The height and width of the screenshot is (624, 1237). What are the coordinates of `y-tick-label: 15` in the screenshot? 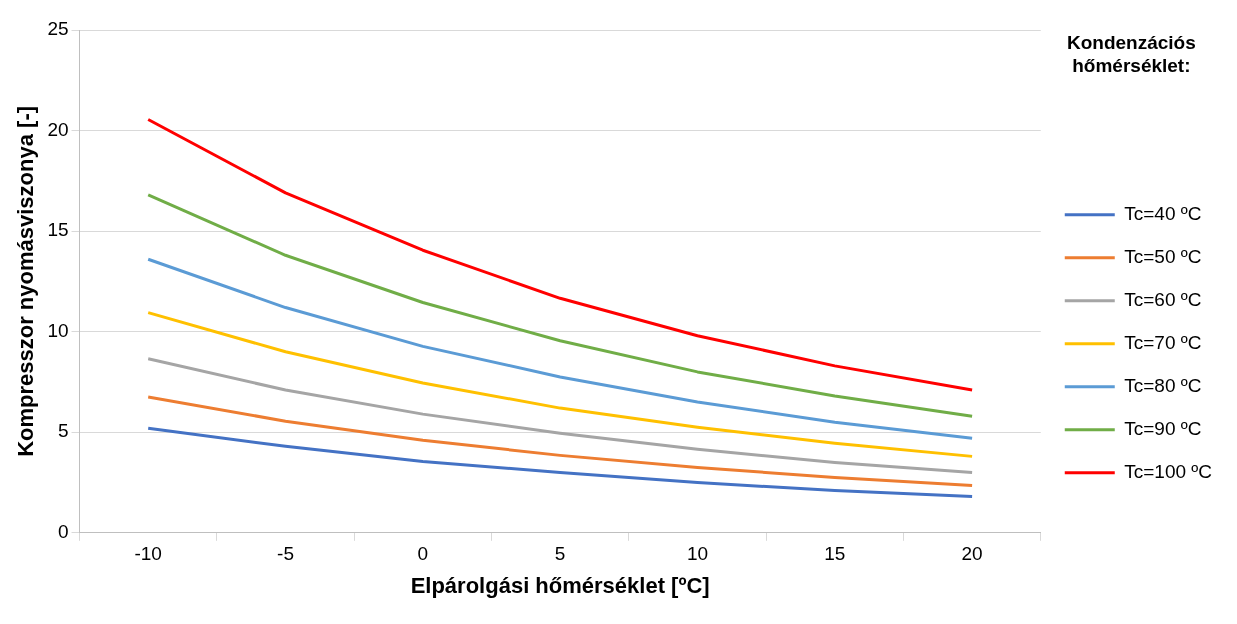 It's located at (58, 230).